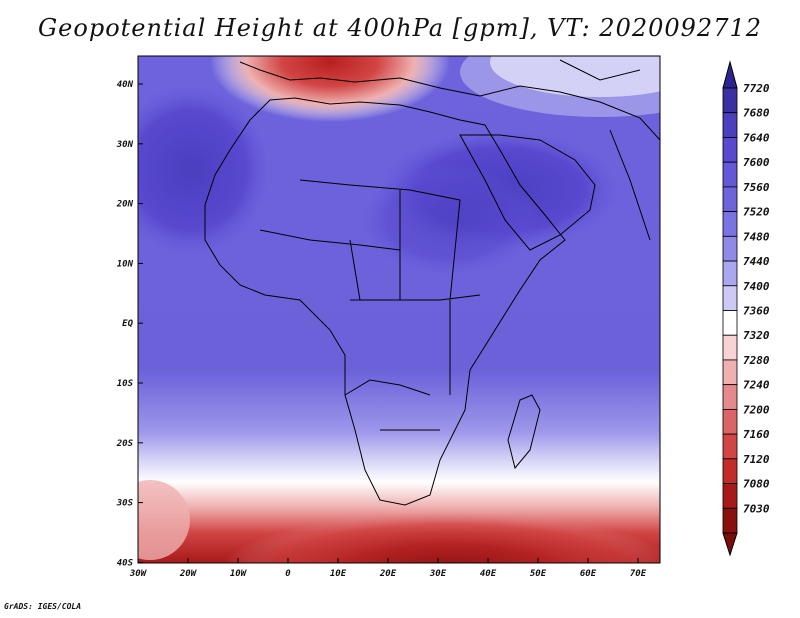 This screenshot has width=800, height=618. What do you see at coordinates (538, 574) in the screenshot?
I see `lon-label: 50E` at bounding box center [538, 574].